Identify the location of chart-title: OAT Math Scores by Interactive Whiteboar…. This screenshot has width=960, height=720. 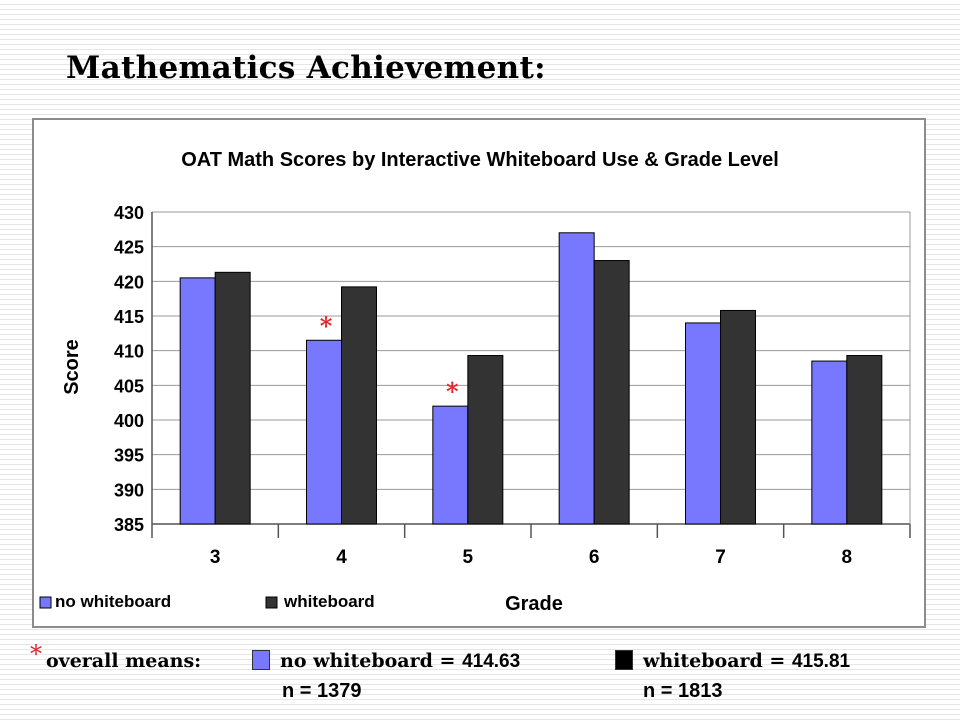
(480, 160).